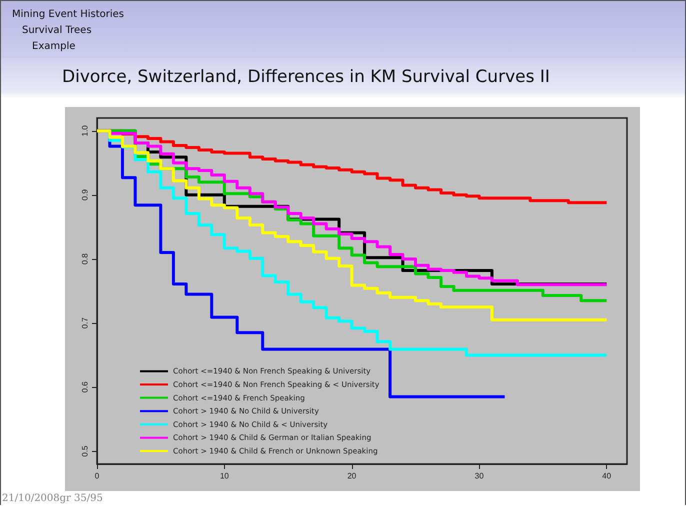 The width and height of the screenshot is (686, 506). Describe the element at coordinates (52, 498) in the screenshot. I see `text: 21/10/2008gr 35/95` at that location.